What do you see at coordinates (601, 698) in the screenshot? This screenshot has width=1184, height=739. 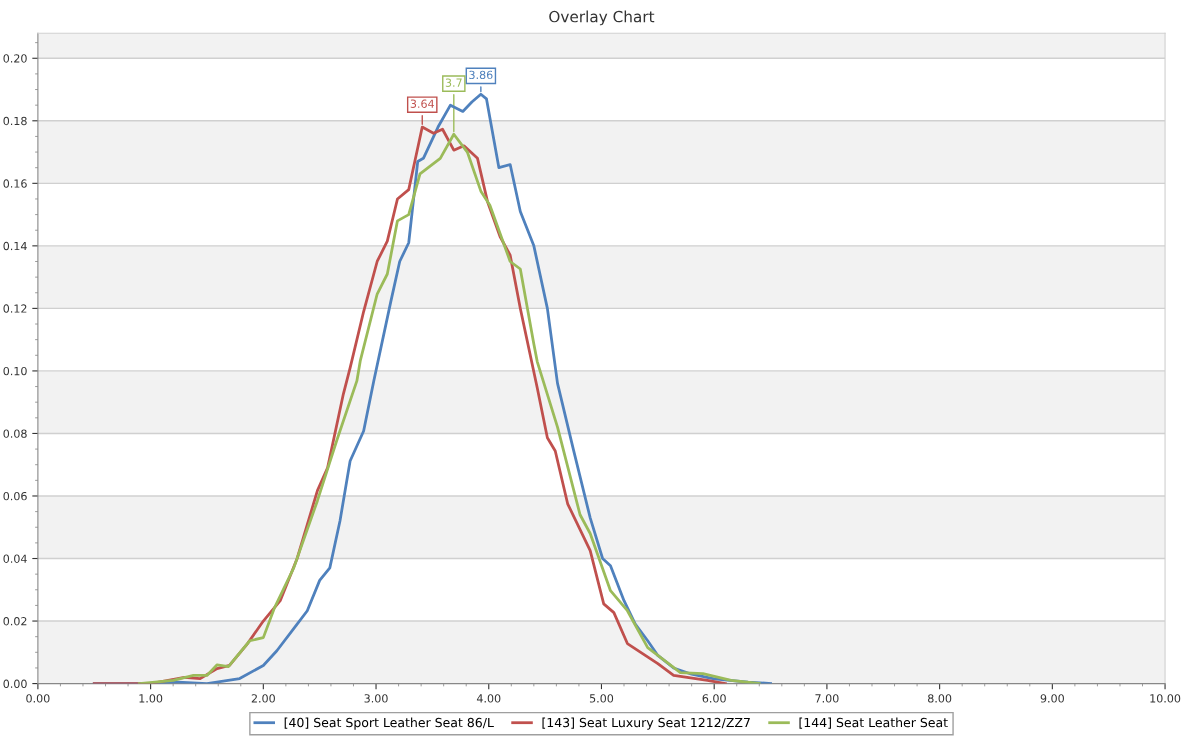 I see `x-tick-label: 5.00` at bounding box center [601, 698].